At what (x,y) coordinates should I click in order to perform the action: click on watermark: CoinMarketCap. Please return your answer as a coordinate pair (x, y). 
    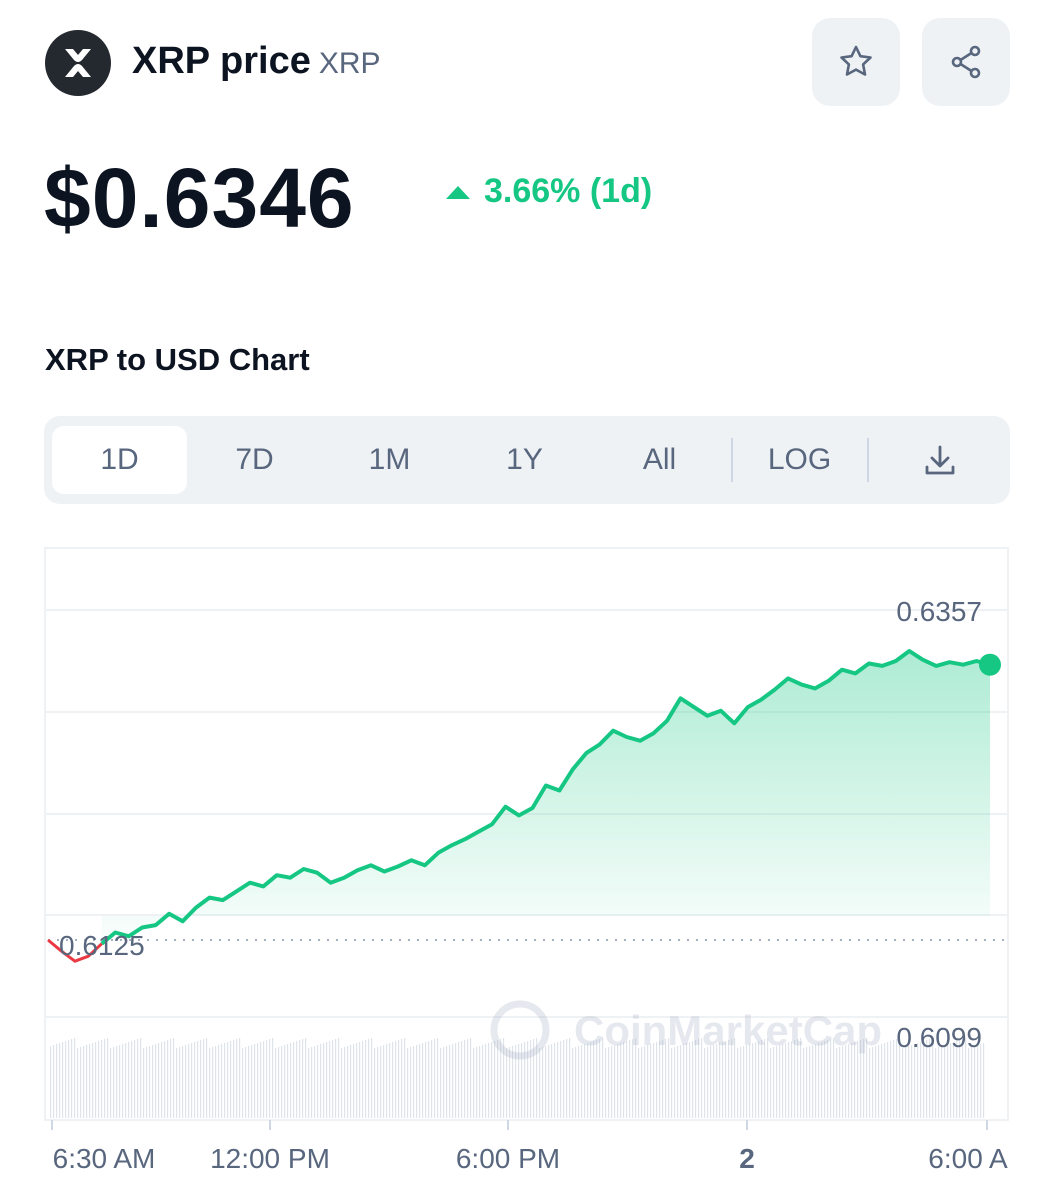
    Looking at the image, I should click on (686, 1030).